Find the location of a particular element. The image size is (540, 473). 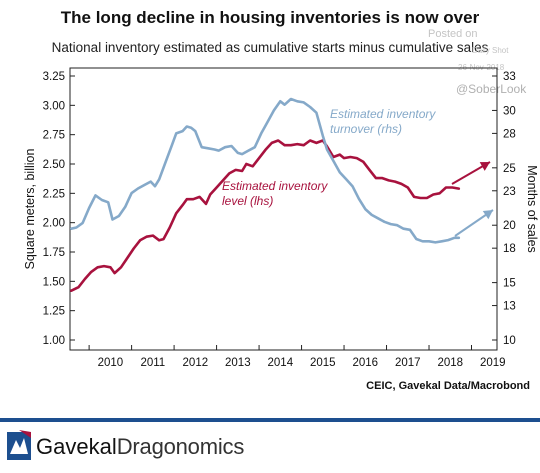

watermark-handle: @SoberLook is located at coordinates (491, 89).